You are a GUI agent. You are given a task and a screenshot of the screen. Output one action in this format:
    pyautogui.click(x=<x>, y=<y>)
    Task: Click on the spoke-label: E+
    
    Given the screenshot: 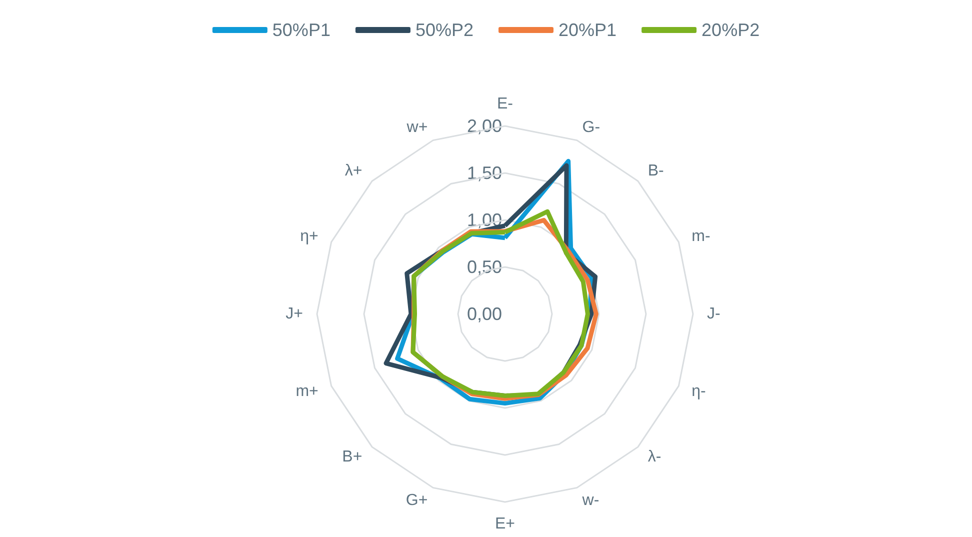 What is the action you would take?
    pyautogui.click(x=505, y=524)
    